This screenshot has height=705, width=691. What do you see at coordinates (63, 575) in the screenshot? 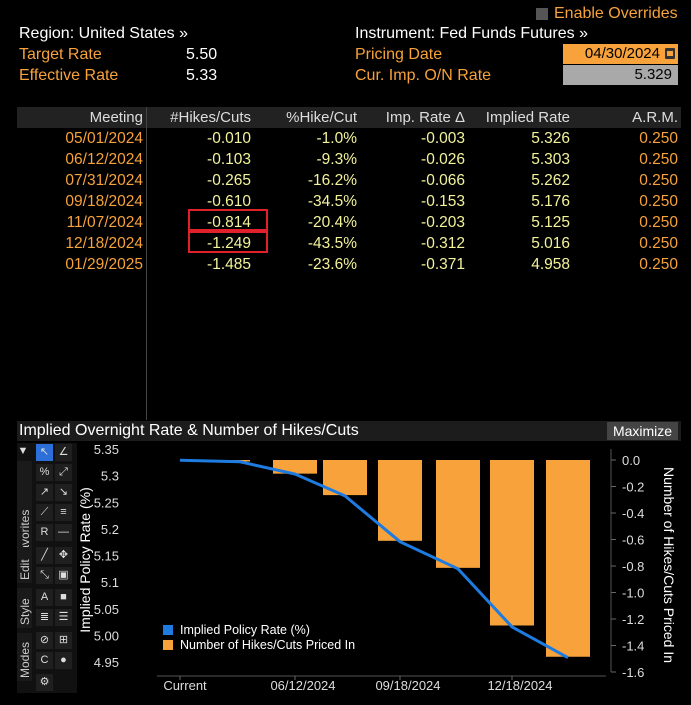
I see `delete-icon: ▣` at bounding box center [63, 575].